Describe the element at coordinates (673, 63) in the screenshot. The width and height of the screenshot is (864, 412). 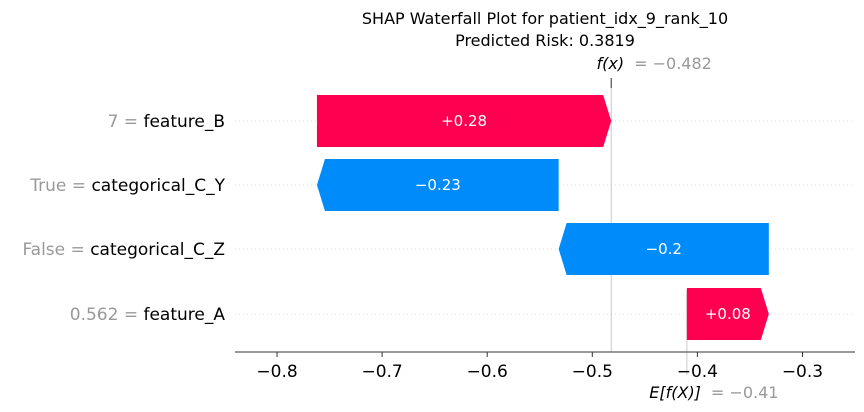
I see `fx-value: = −0.482` at that location.